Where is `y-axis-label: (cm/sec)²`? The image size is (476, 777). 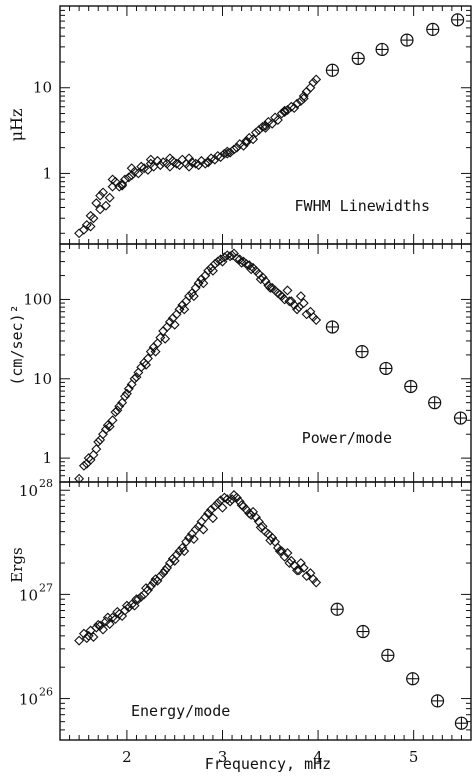
y-axis-label: (cm/sec)² is located at coordinates (17, 344).